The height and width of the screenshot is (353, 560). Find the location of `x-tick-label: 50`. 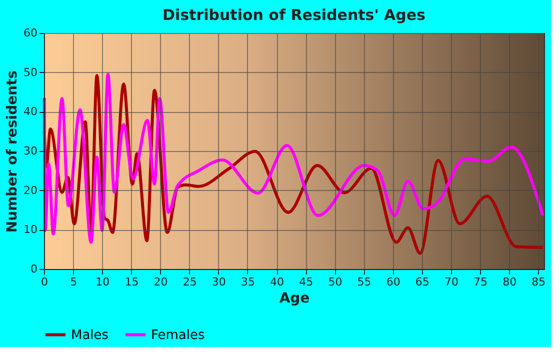

x-tick-label: 50 is located at coordinates (335, 282).